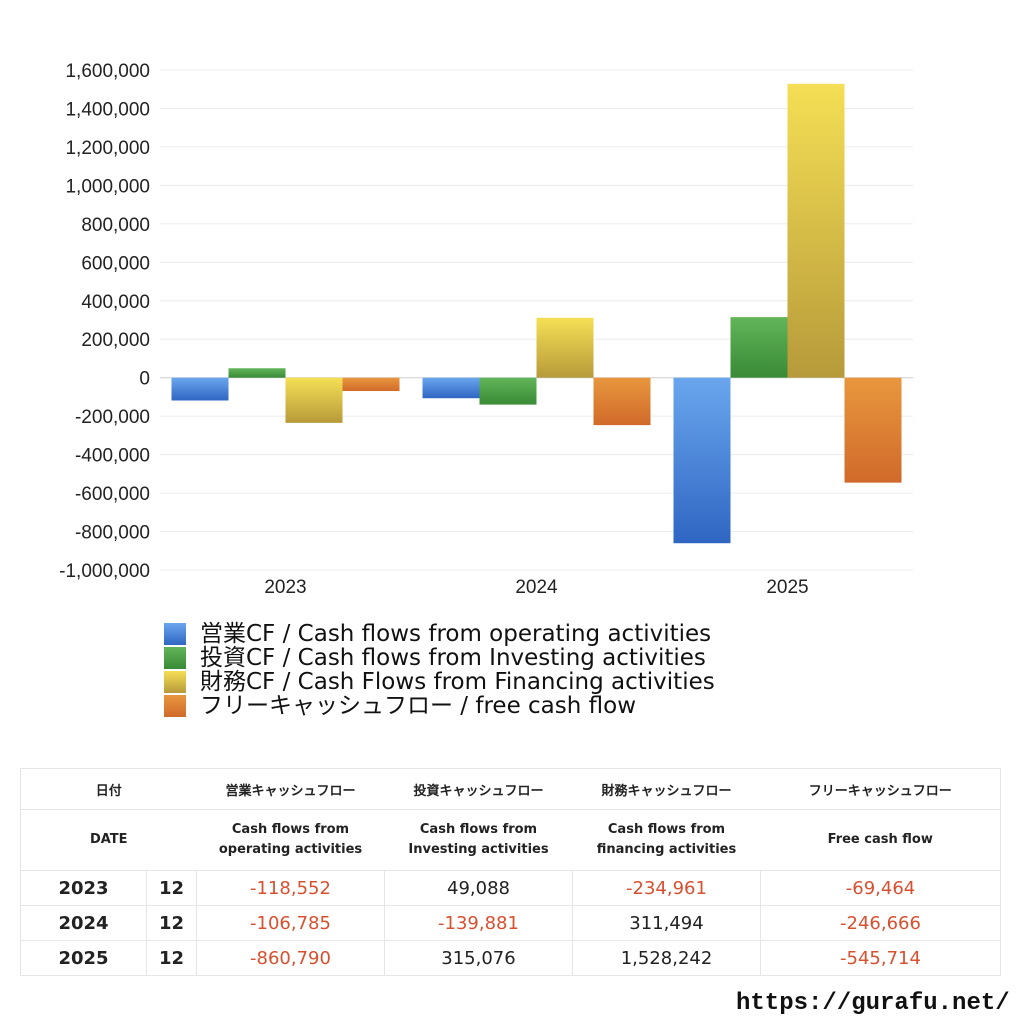 The width and height of the screenshot is (1024, 1024). Describe the element at coordinates (666, 958) in the screenshot. I see `row-financing: 1,528,242` at that location.